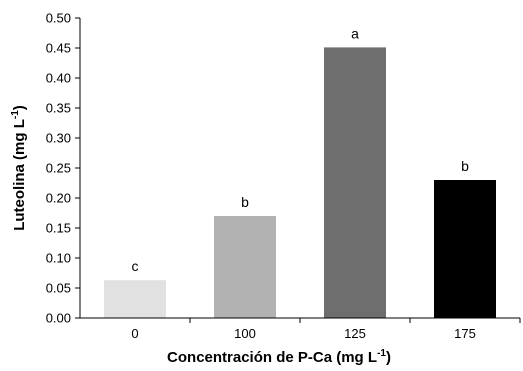 The image size is (523, 371). What do you see at coordinates (58, 48) in the screenshot?
I see `y-tick-label: 0.45` at bounding box center [58, 48].